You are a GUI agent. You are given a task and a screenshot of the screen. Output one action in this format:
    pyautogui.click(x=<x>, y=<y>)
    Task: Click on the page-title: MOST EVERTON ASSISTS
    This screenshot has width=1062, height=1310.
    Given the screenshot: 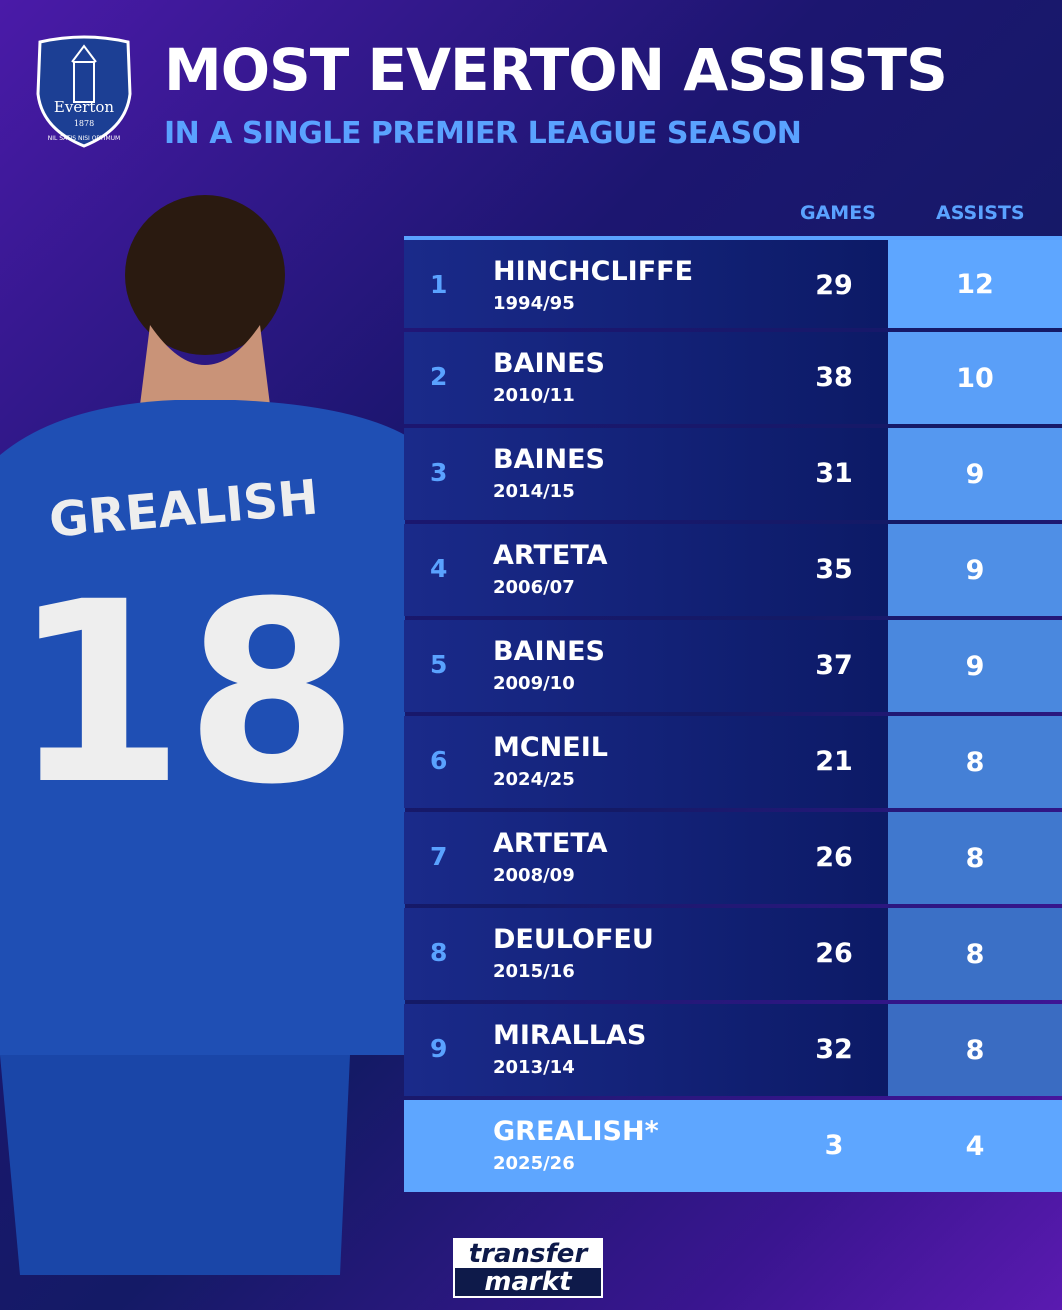 What is the action you would take?
    pyautogui.click(x=556, y=70)
    